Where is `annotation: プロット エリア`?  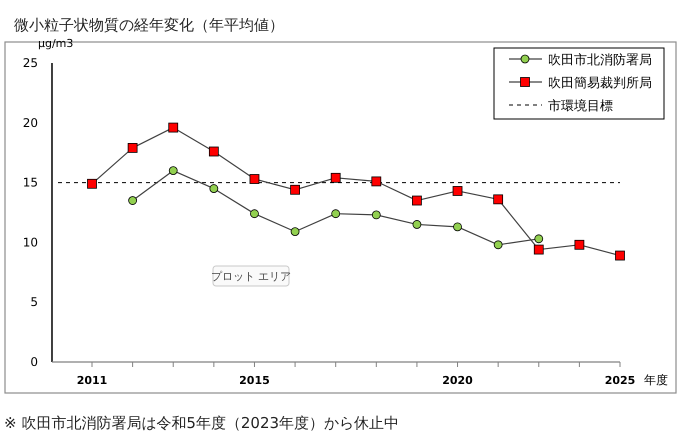
annotation: プロット エリア is located at coordinates (251, 276).